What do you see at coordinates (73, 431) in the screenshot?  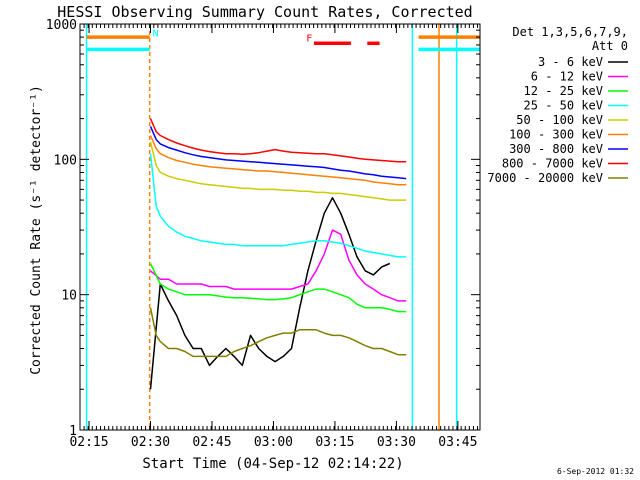 I see `y-tick-label-0: 1` at bounding box center [73, 431].